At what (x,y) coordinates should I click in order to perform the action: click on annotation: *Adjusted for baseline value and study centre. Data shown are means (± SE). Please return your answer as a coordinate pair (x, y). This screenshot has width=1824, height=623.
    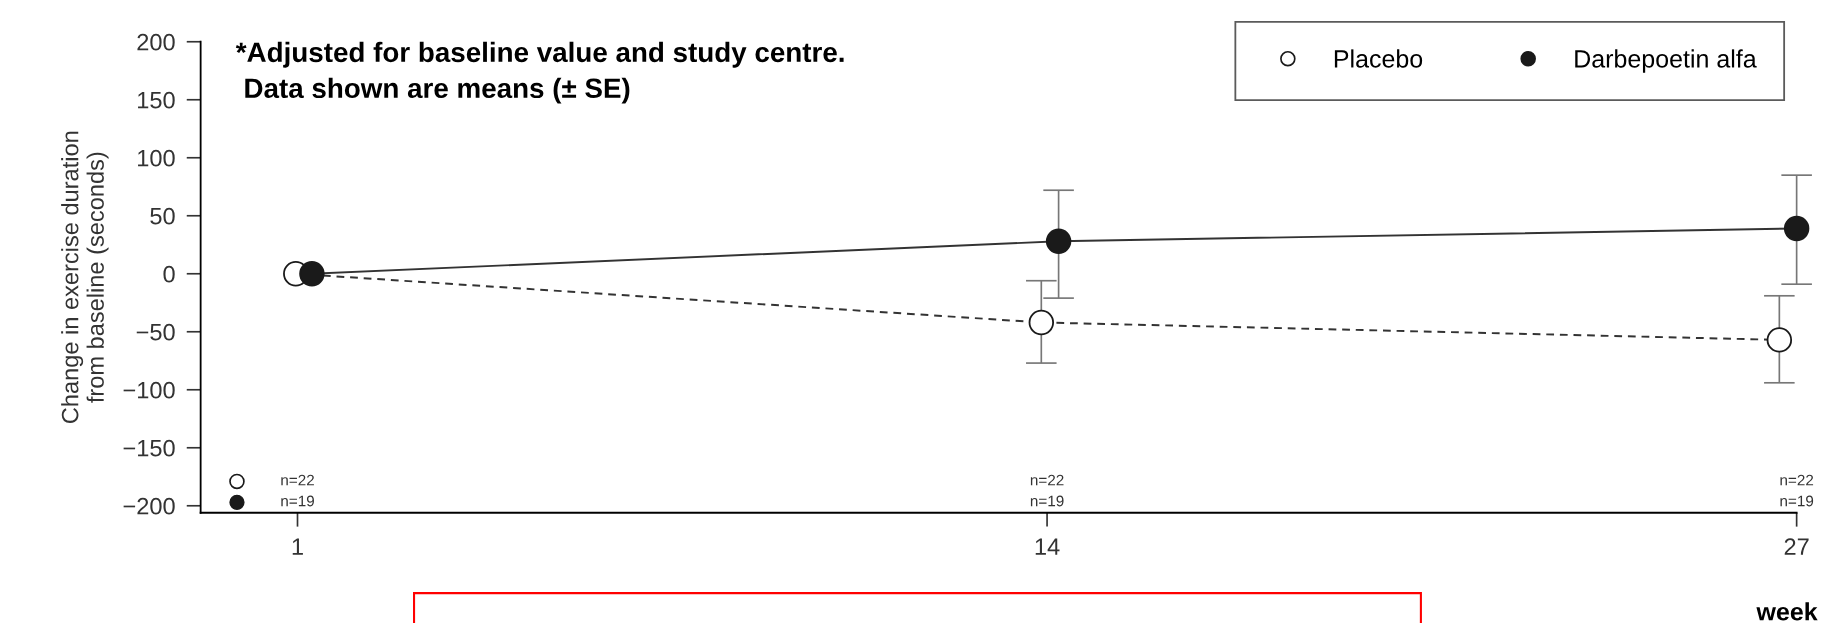
    Looking at the image, I should click on (539, 72).